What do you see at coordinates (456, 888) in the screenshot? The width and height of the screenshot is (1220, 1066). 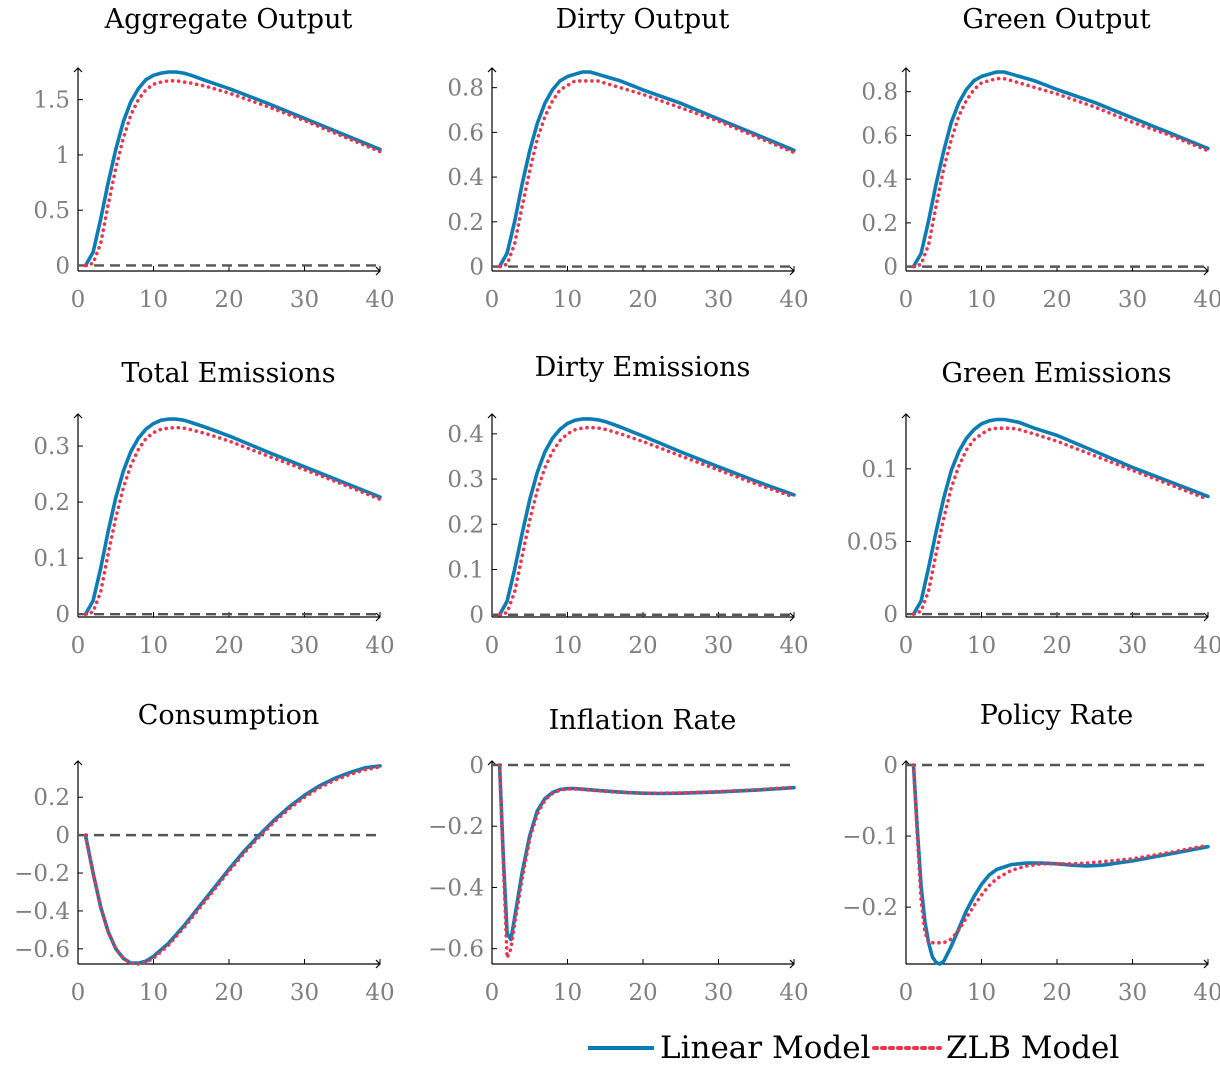 I see `y-tick-label: −0.4` at bounding box center [456, 888].